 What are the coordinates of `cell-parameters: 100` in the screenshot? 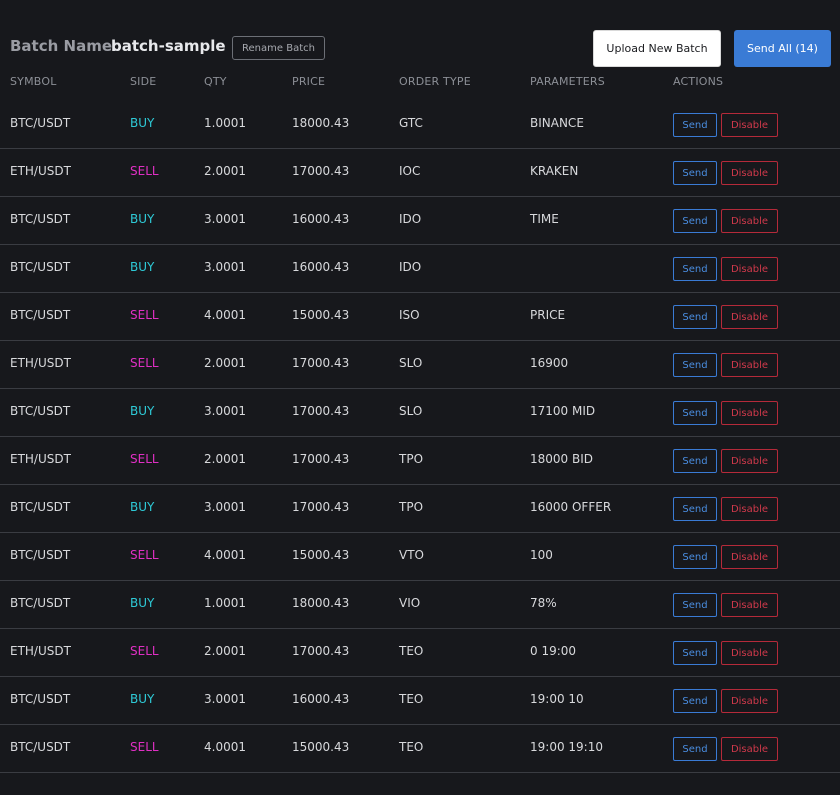 It's located at (541, 555).